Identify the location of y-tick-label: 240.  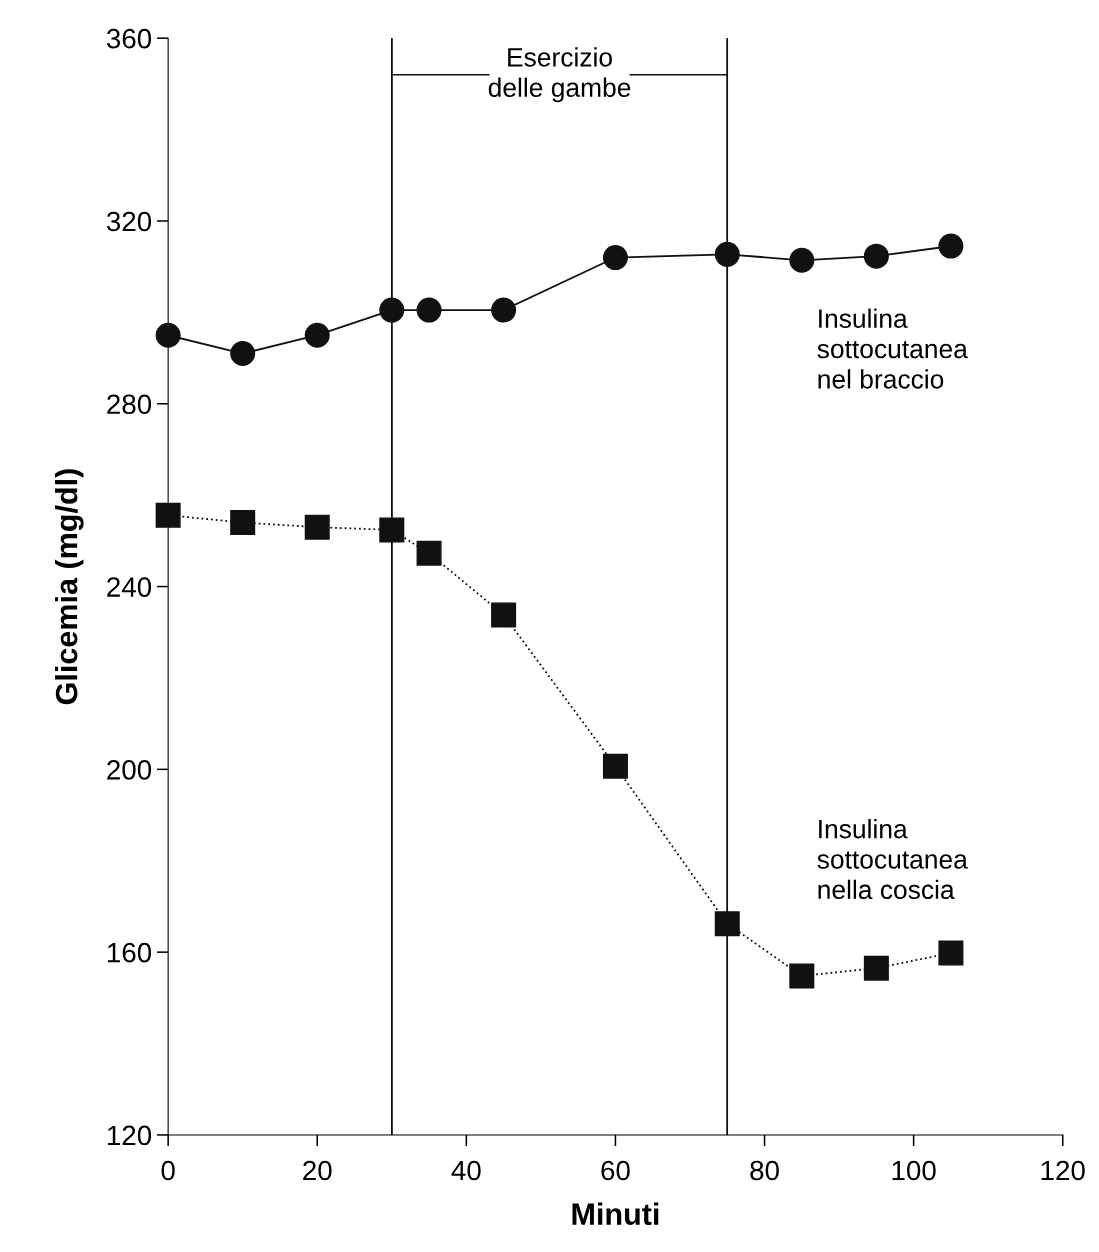
(129, 587).